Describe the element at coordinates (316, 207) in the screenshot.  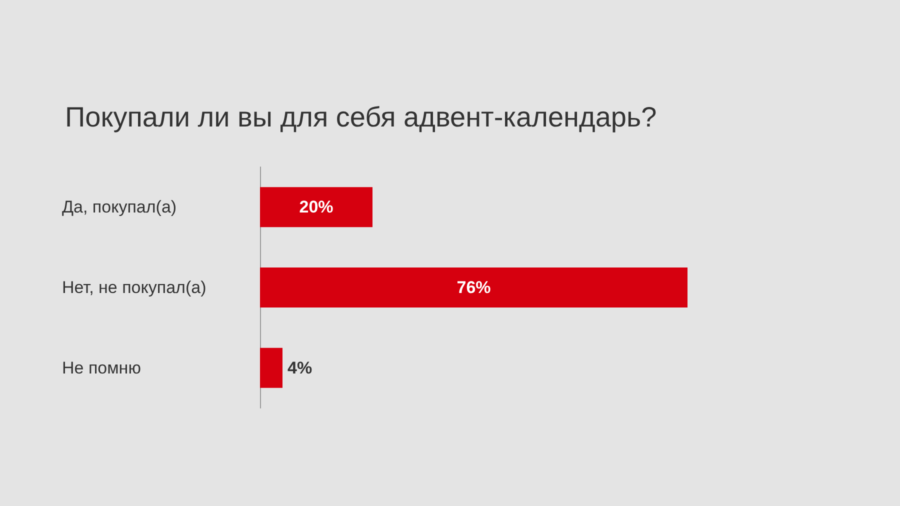
I see `data-label: 20%` at that location.